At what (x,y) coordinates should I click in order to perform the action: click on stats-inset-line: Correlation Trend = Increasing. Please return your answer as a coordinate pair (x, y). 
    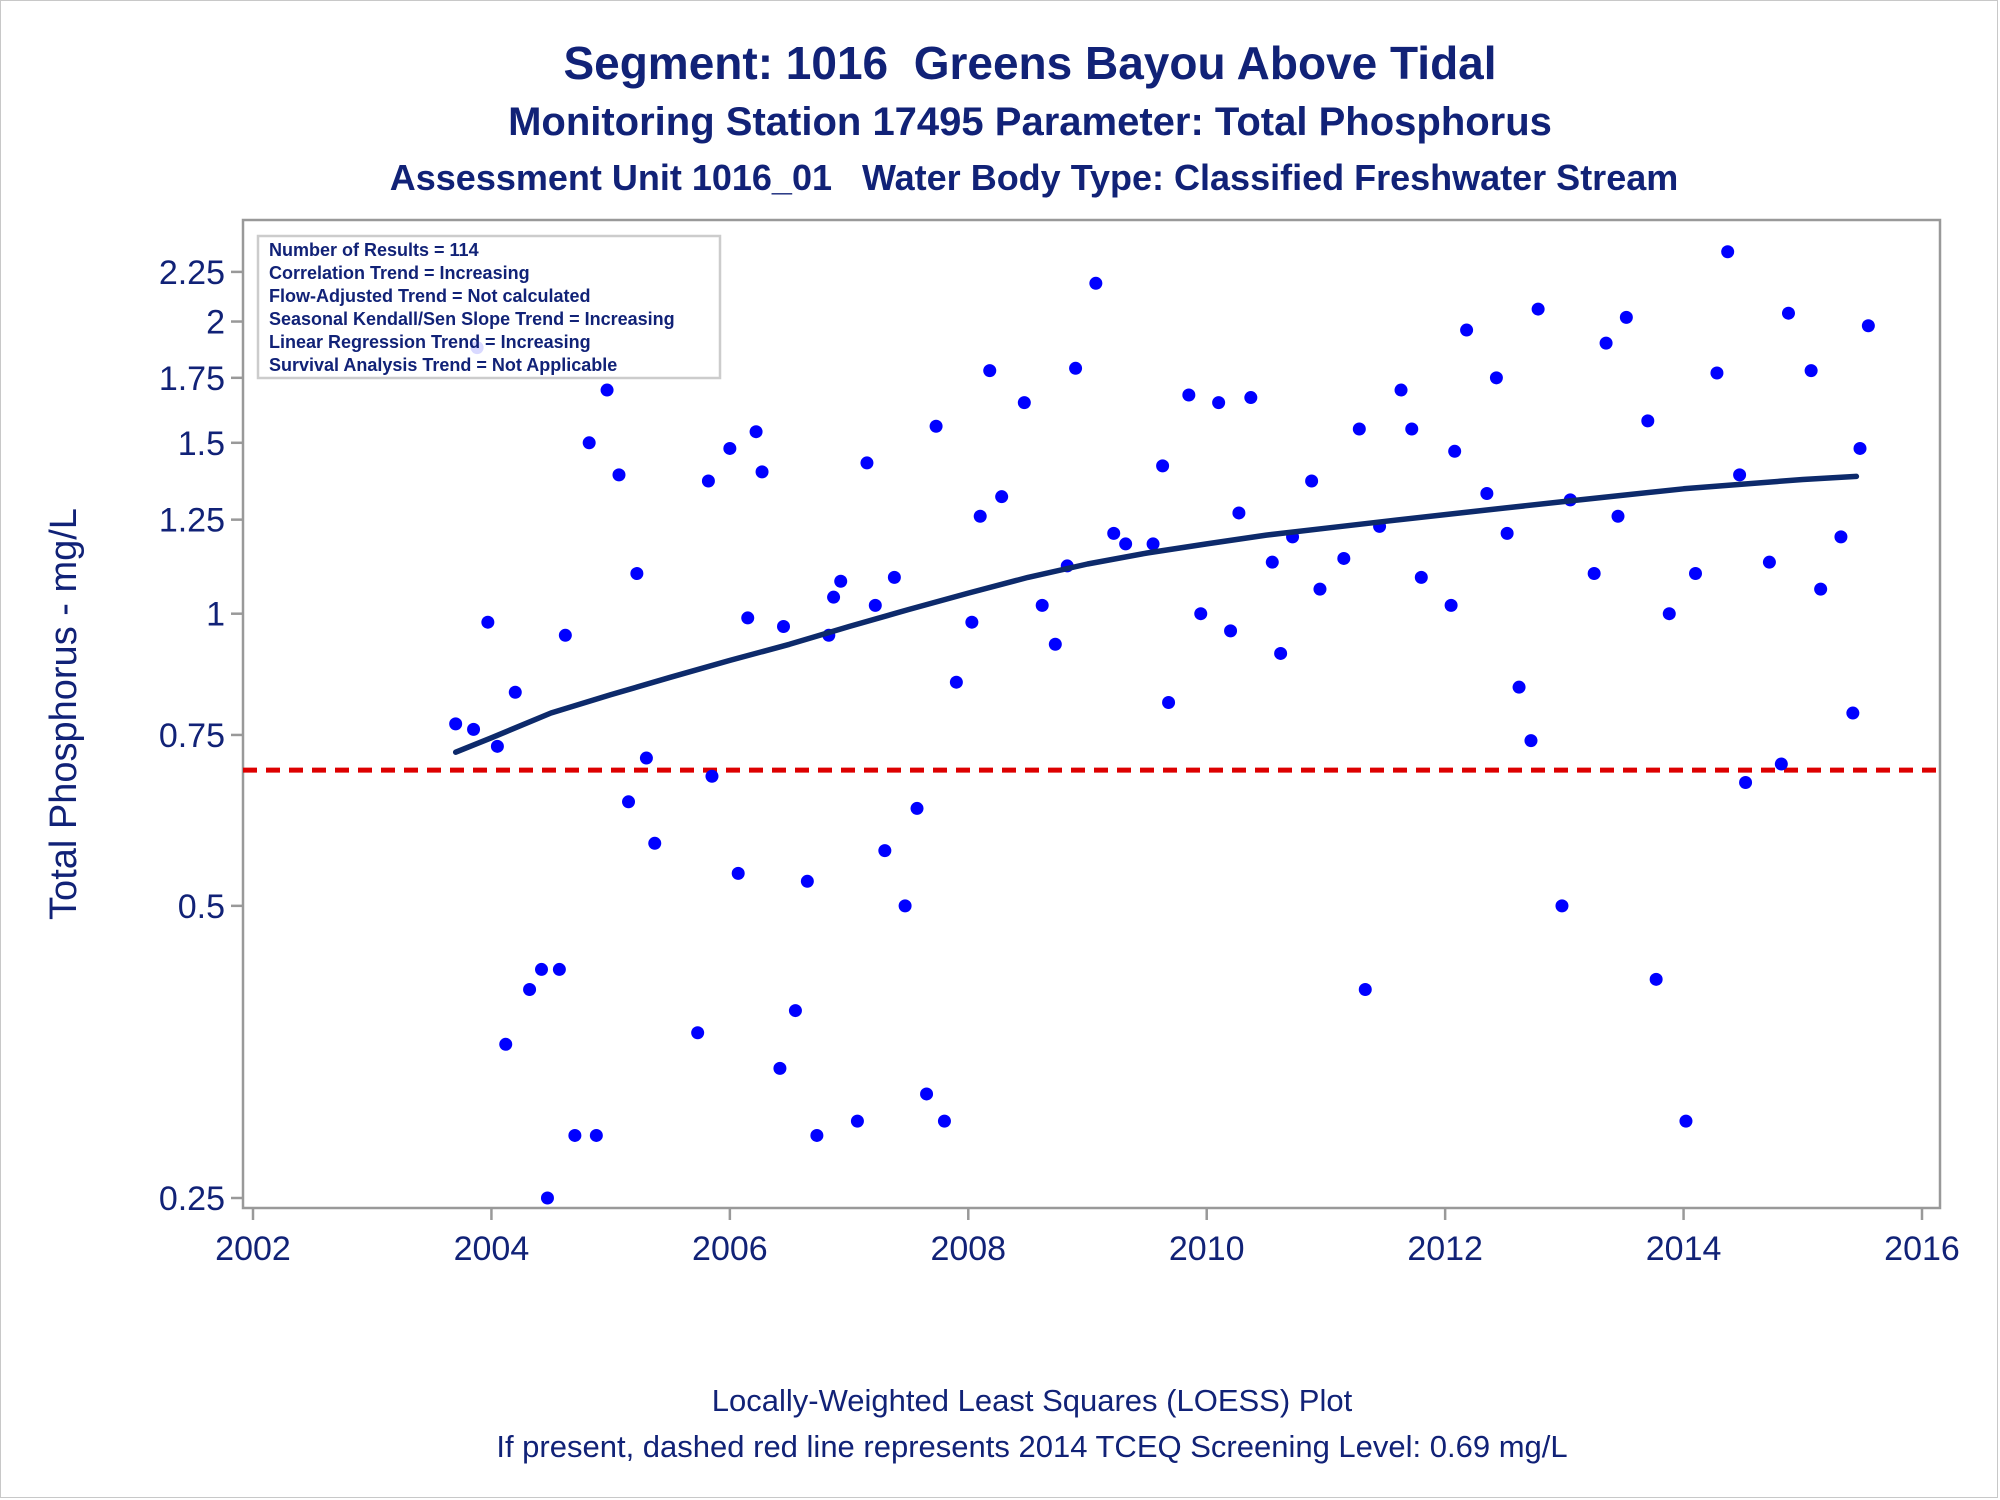
    Looking at the image, I should click on (399, 273).